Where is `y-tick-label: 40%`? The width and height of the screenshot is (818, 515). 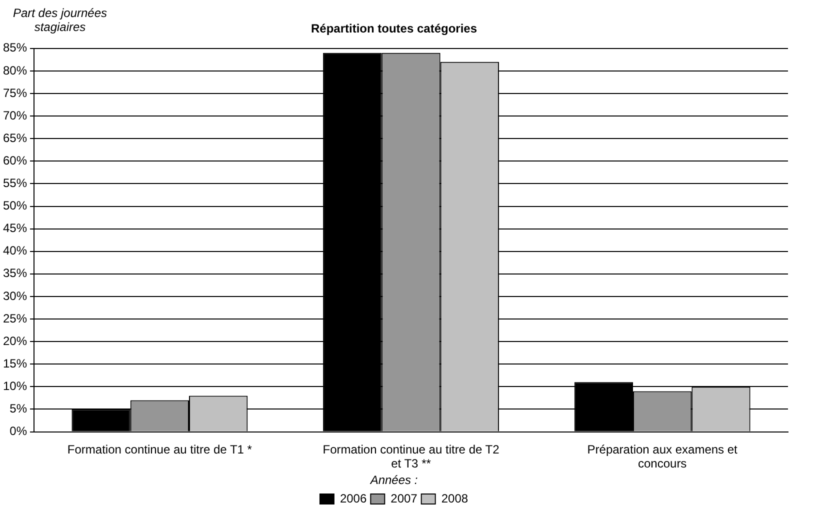 y-tick-label: 40% is located at coordinates (15, 251).